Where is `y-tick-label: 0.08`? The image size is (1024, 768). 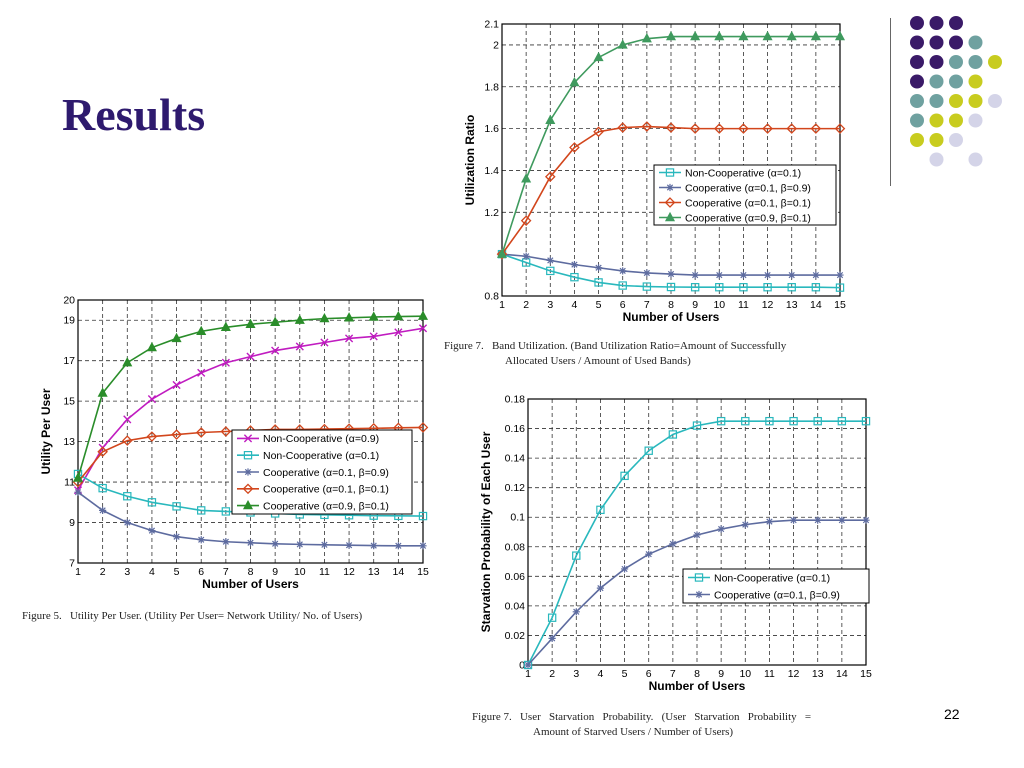 y-tick-label: 0.08 is located at coordinates (515, 547).